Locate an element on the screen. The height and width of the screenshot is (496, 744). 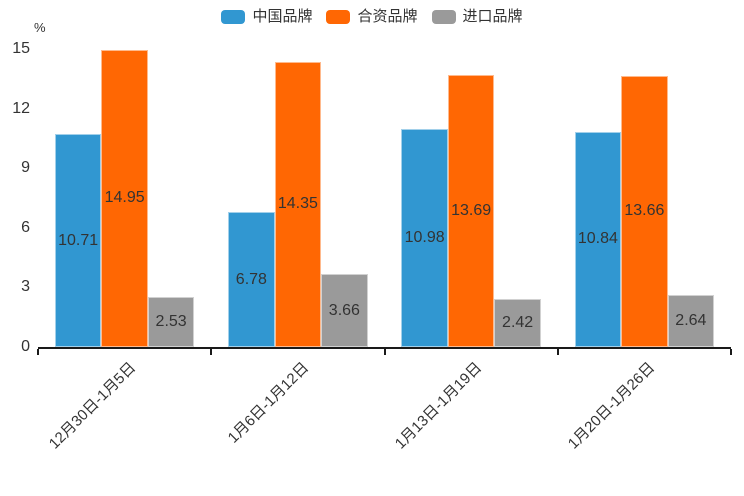
y-axis-unit-label: % is located at coordinates (40, 27).